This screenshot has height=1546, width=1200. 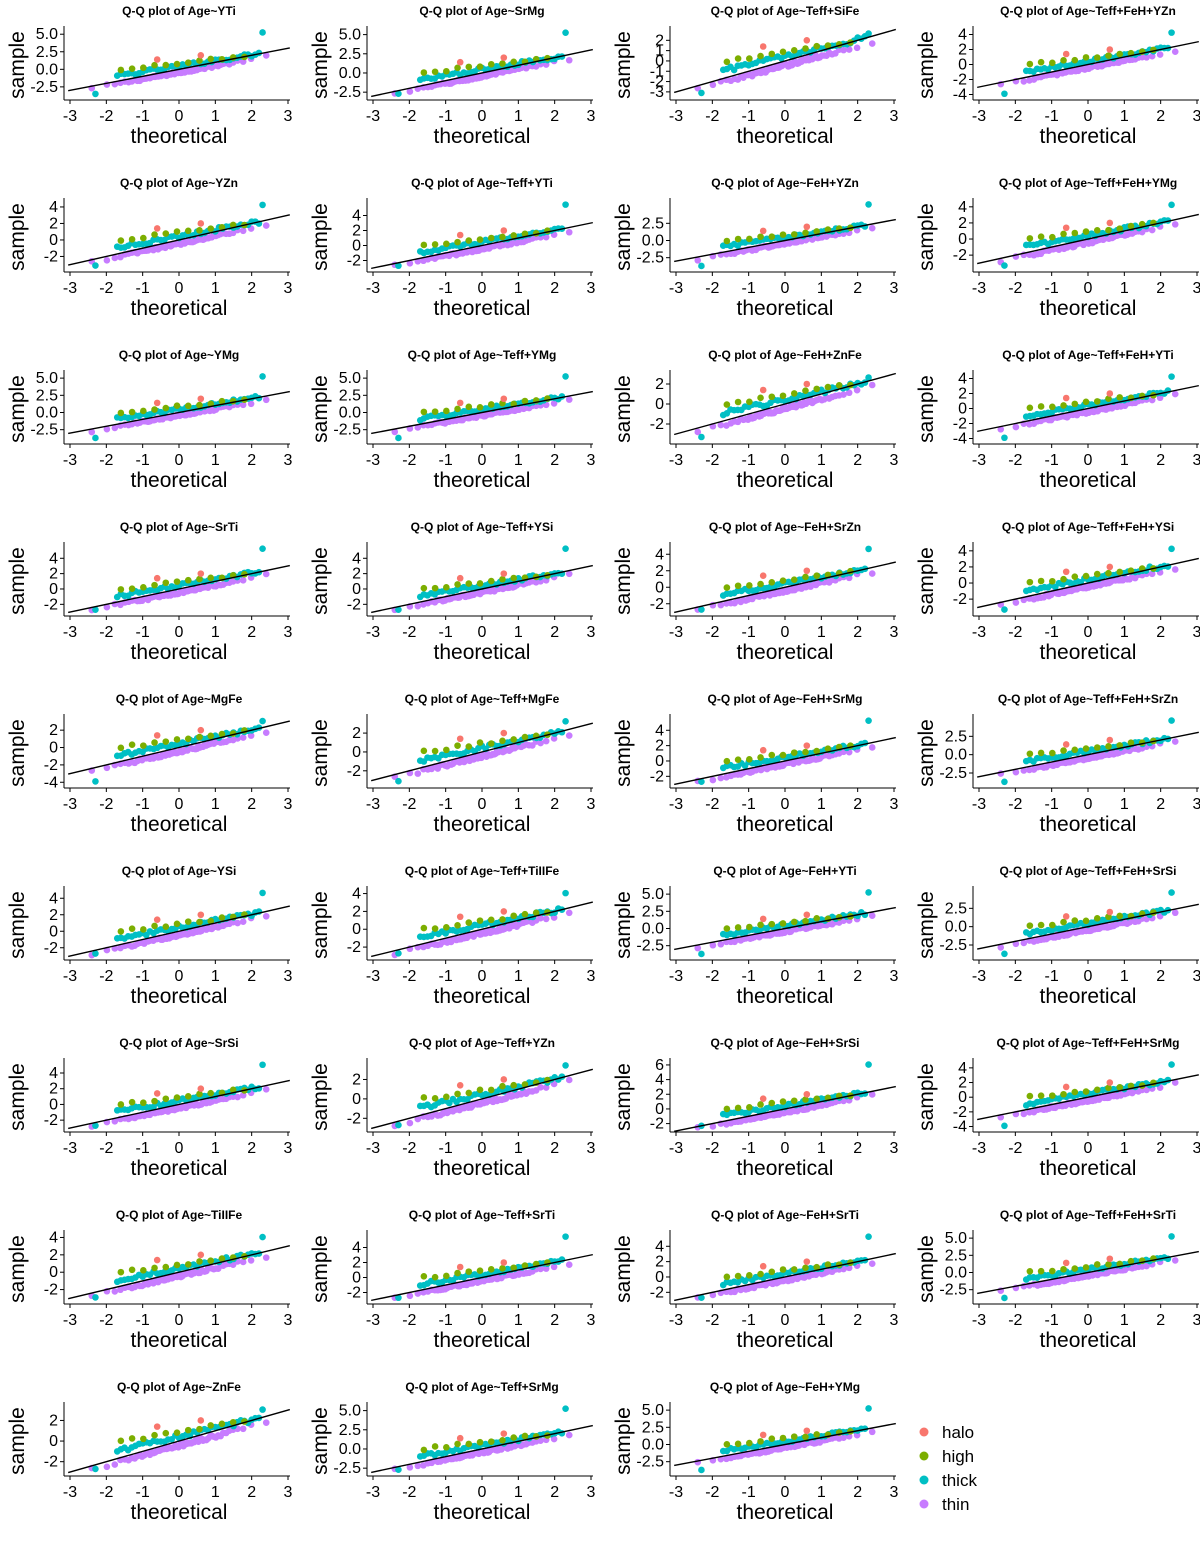 I want to click on panel-title: Q-Q plot of Age~Teff+FeH+SrMg, so click(x=1087, y=1043).